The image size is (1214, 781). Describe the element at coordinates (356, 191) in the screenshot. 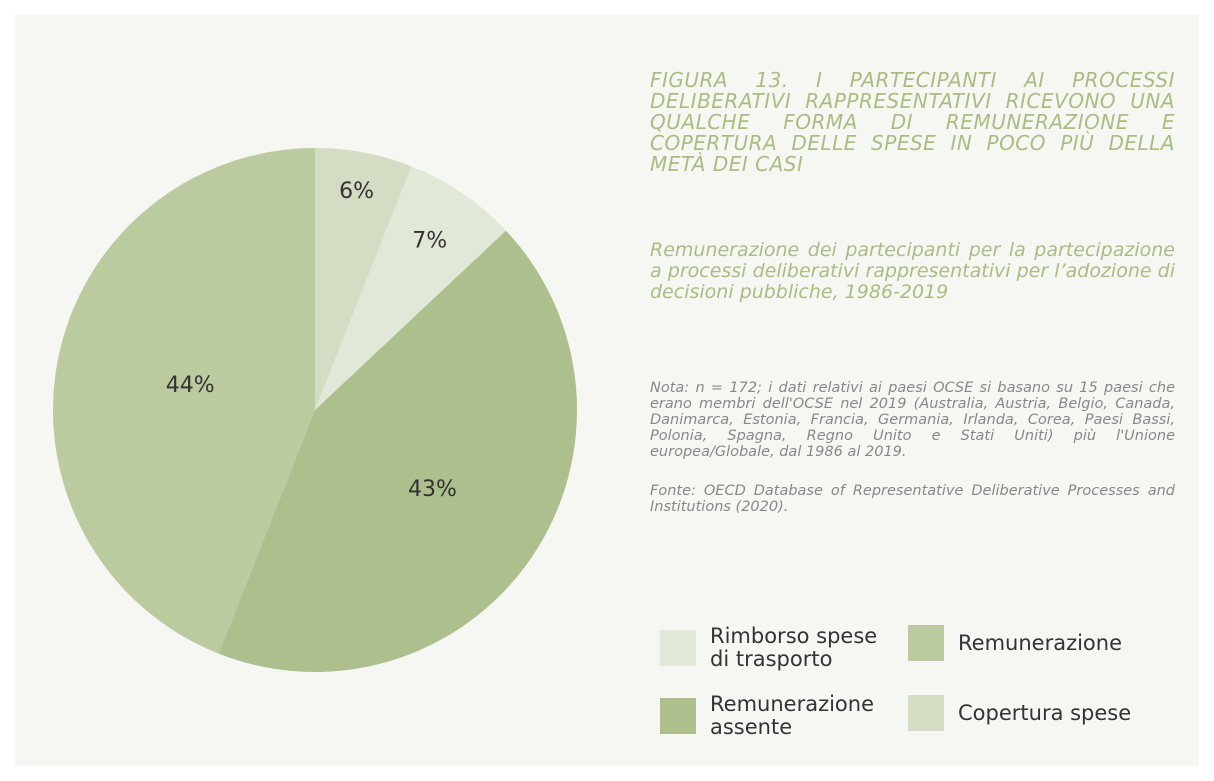

I see `data-label: 6%` at that location.